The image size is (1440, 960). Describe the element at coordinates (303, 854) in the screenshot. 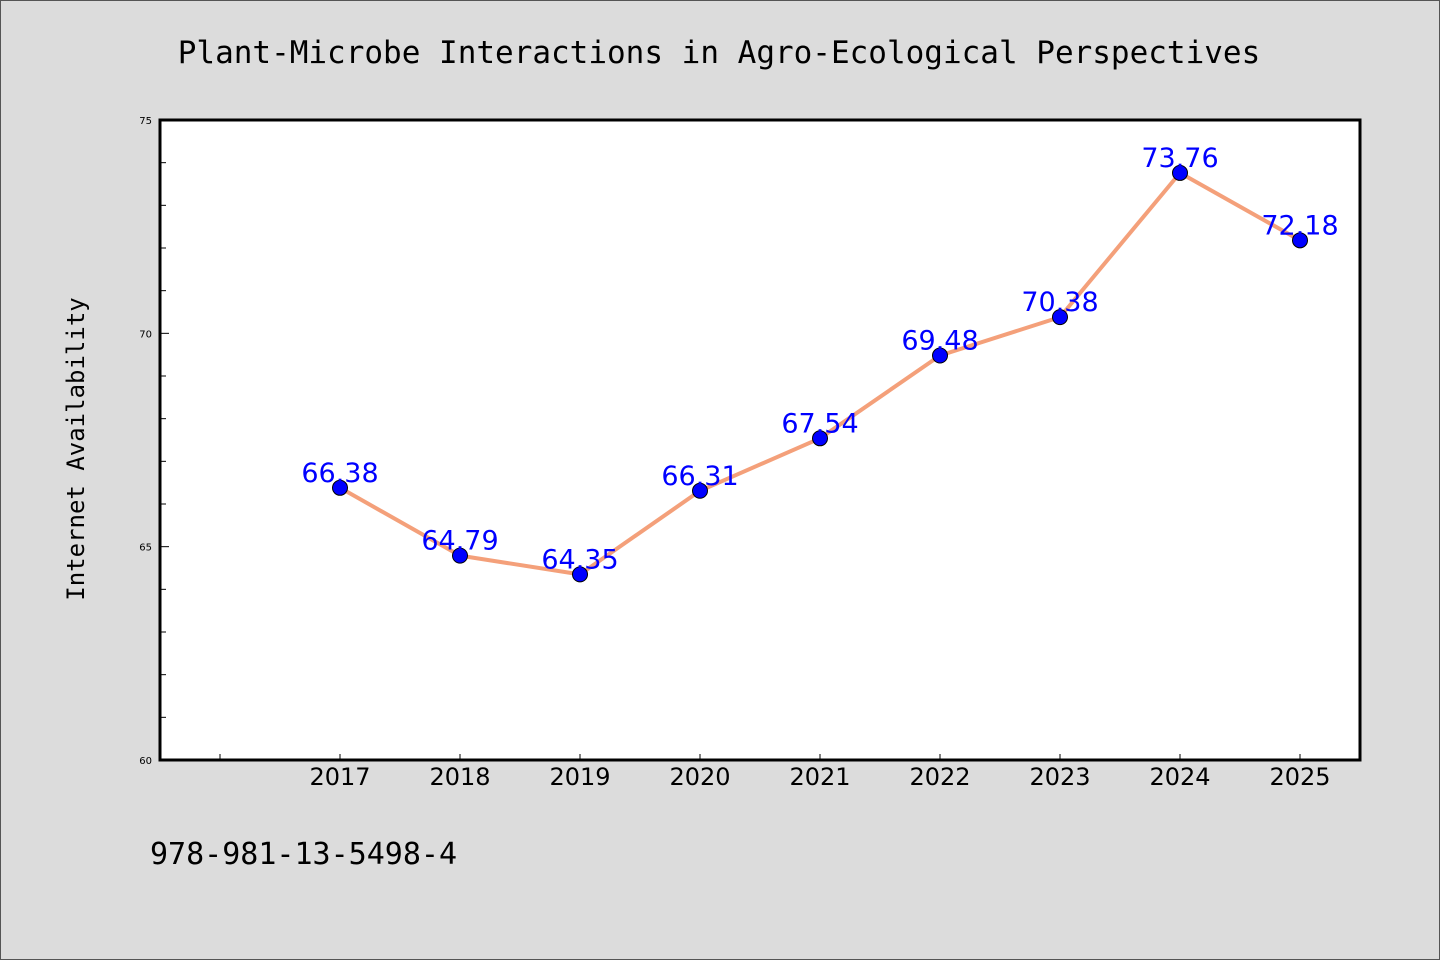

I see `isbn-text: 978-981-13-5498-4` at that location.